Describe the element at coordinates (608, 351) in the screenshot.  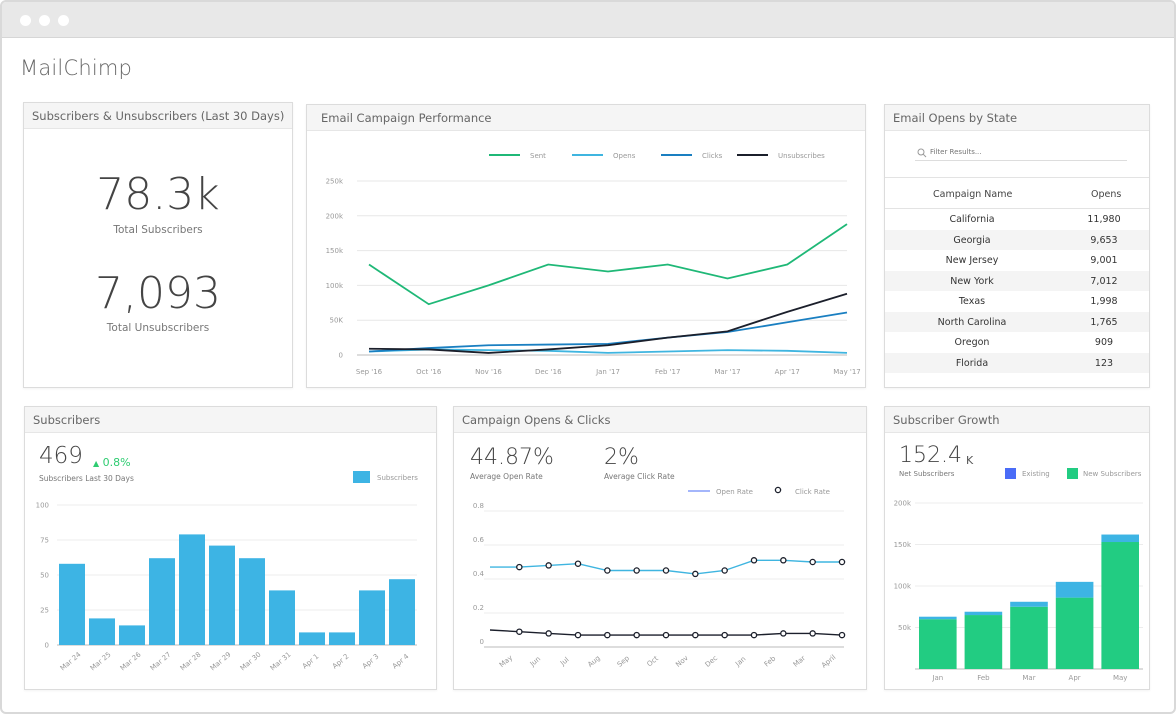
I see `series-line-opens` at that location.